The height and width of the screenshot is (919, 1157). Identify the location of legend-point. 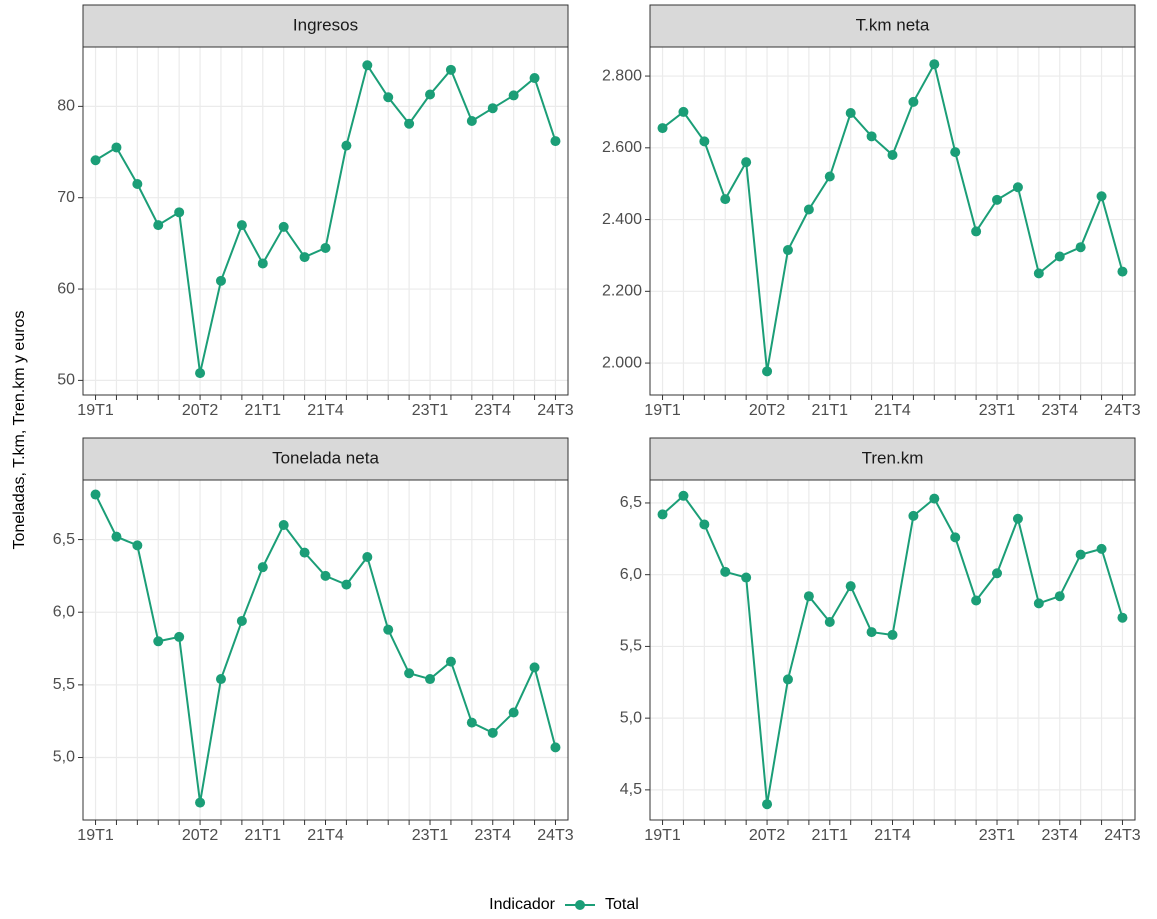
(580, 905).